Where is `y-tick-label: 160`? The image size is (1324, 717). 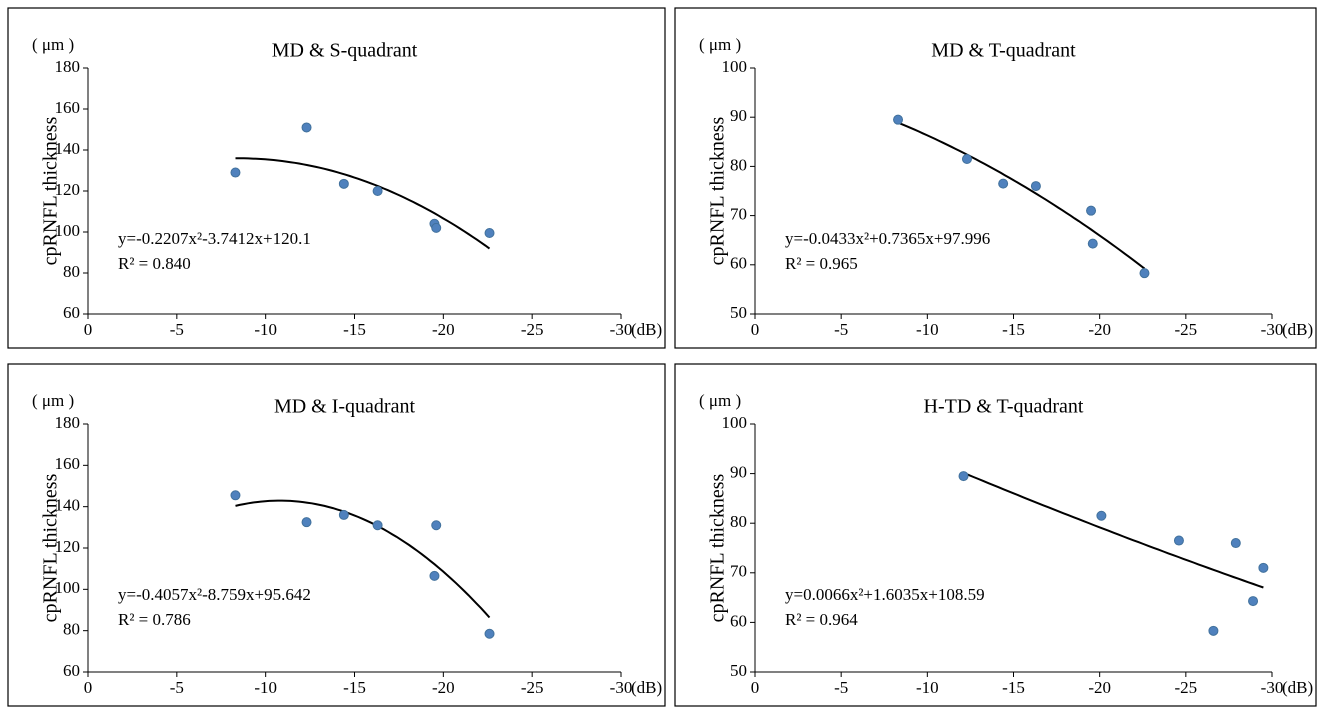 y-tick-label: 160 is located at coordinates (68, 463).